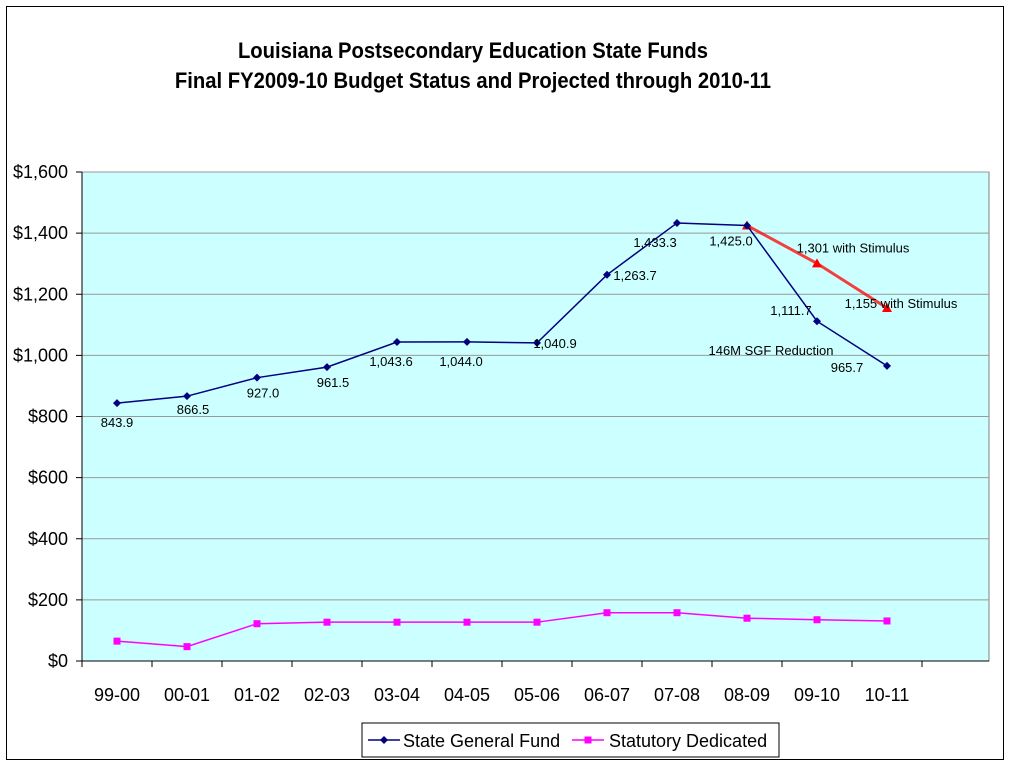 This screenshot has height=768, width=1024. Describe the element at coordinates (747, 695) in the screenshot. I see `x-tick-label: 08-09` at that location.